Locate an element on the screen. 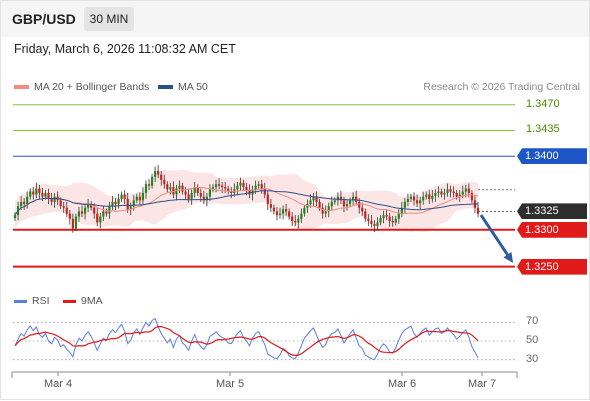 This screenshot has height=401, width=590. rsi-panel is located at coordinates (264, 339).